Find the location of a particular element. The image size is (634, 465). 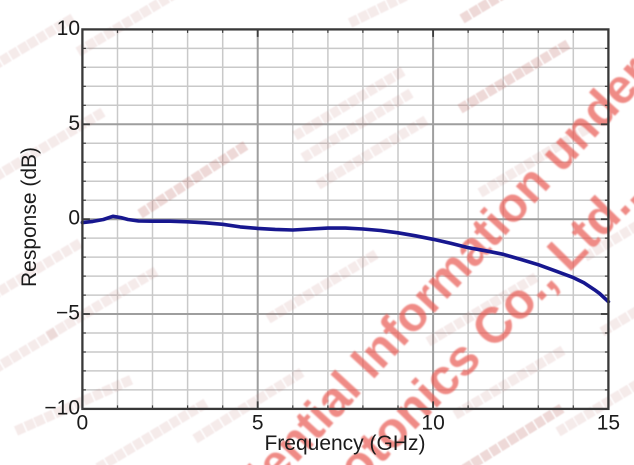

svg-text: −10 is located at coordinates (62, 407).